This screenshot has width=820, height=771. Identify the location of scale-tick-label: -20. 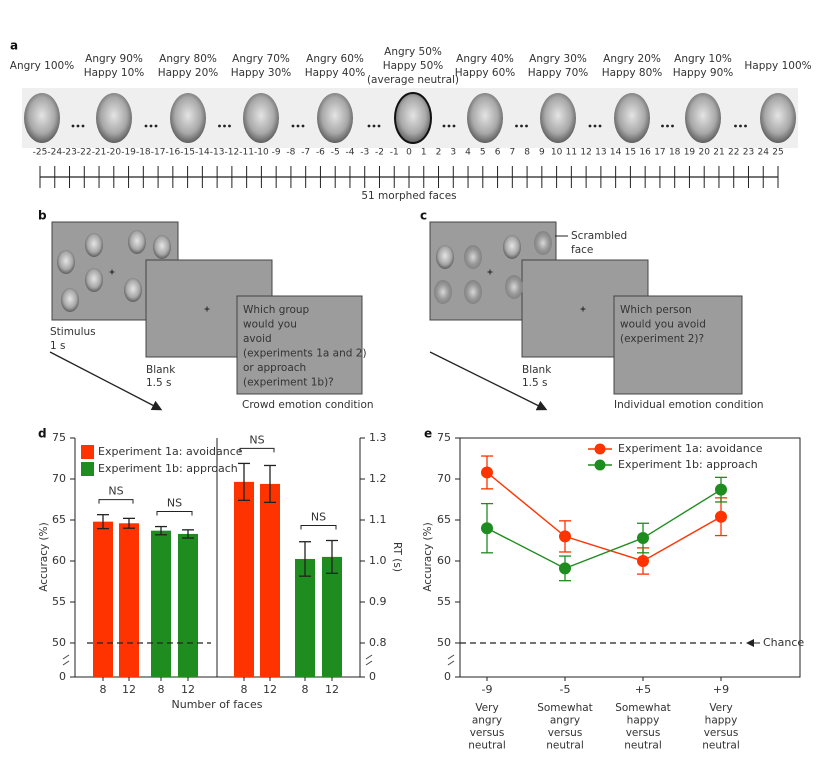
(113, 153).